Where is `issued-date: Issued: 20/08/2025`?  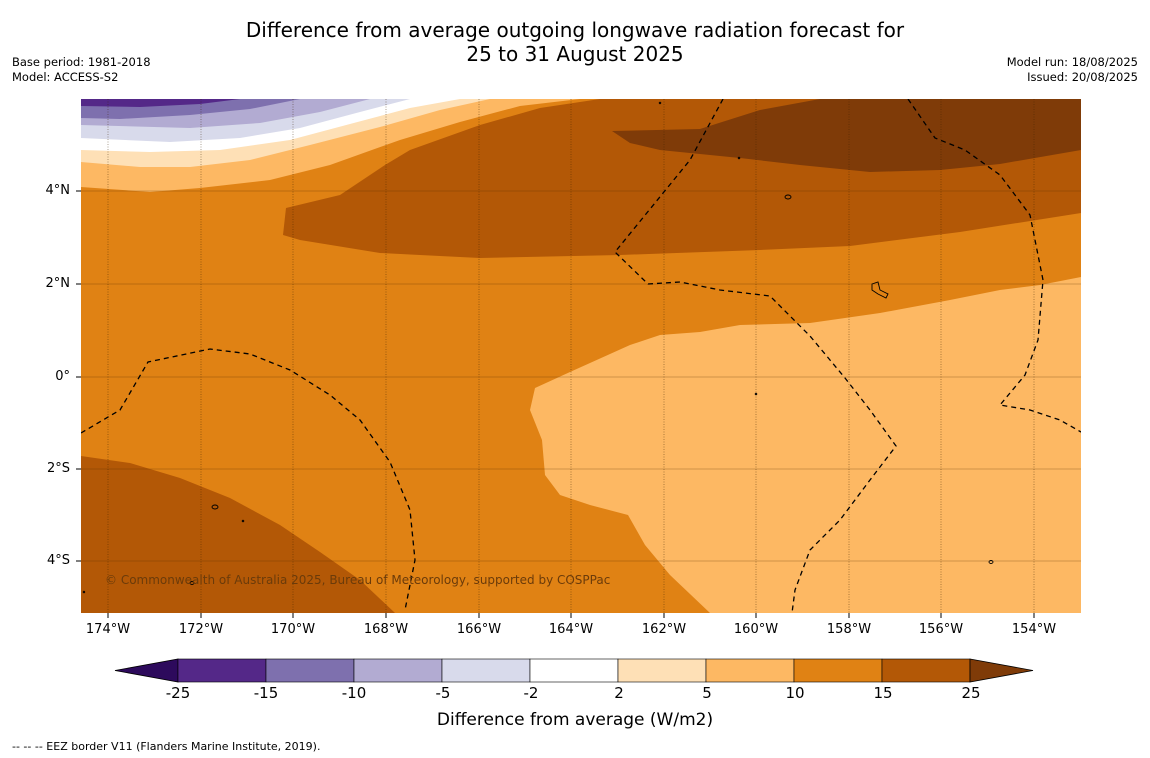
issued-date: Issued: 20/08/2025 is located at coordinates (1082, 77).